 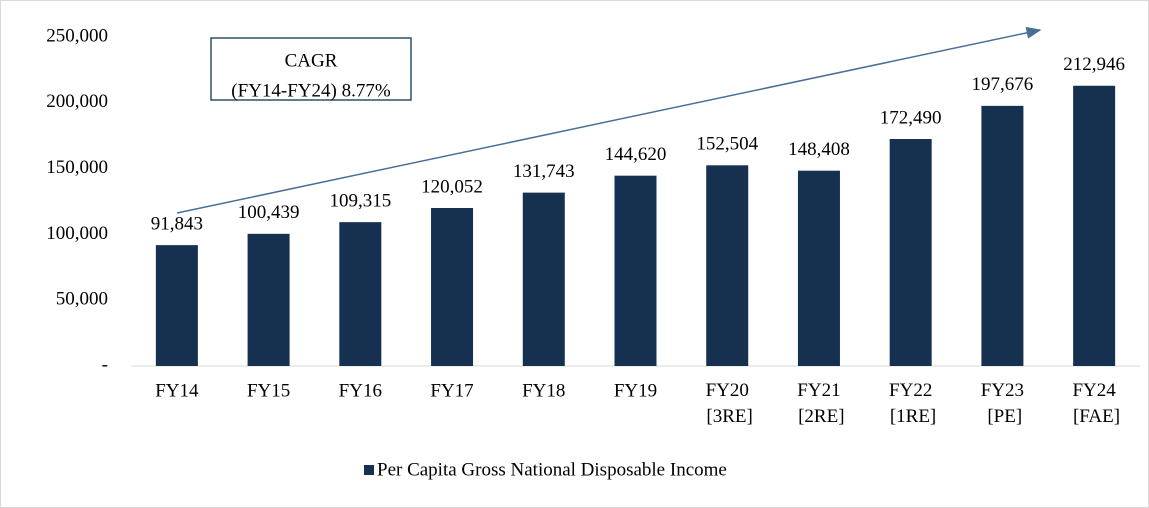 What do you see at coordinates (77, 233) in the screenshot?
I see `y-tick-label: 100,000` at bounding box center [77, 233].